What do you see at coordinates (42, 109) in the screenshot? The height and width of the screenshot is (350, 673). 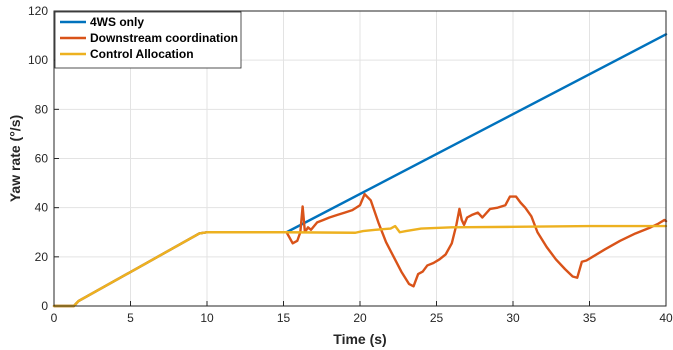 I see `y-tick-label: 80` at bounding box center [42, 109].